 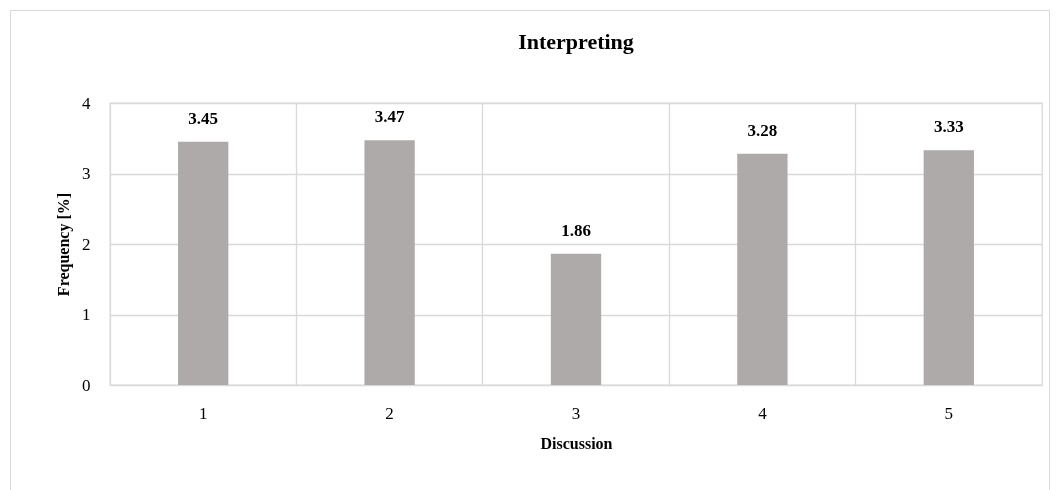 What do you see at coordinates (64, 244) in the screenshot?
I see `y-axis-title: Frequency [%]` at bounding box center [64, 244].